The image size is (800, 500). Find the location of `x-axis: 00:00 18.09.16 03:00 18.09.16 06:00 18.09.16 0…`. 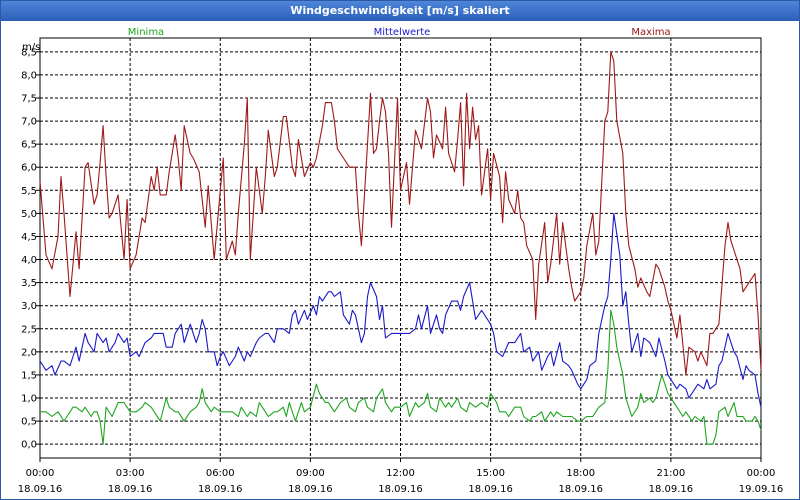

x-axis: 00:00 18.09.16 03:00 18.09.16 06:00 18.09.16 0… is located at coordinates (401, 476).